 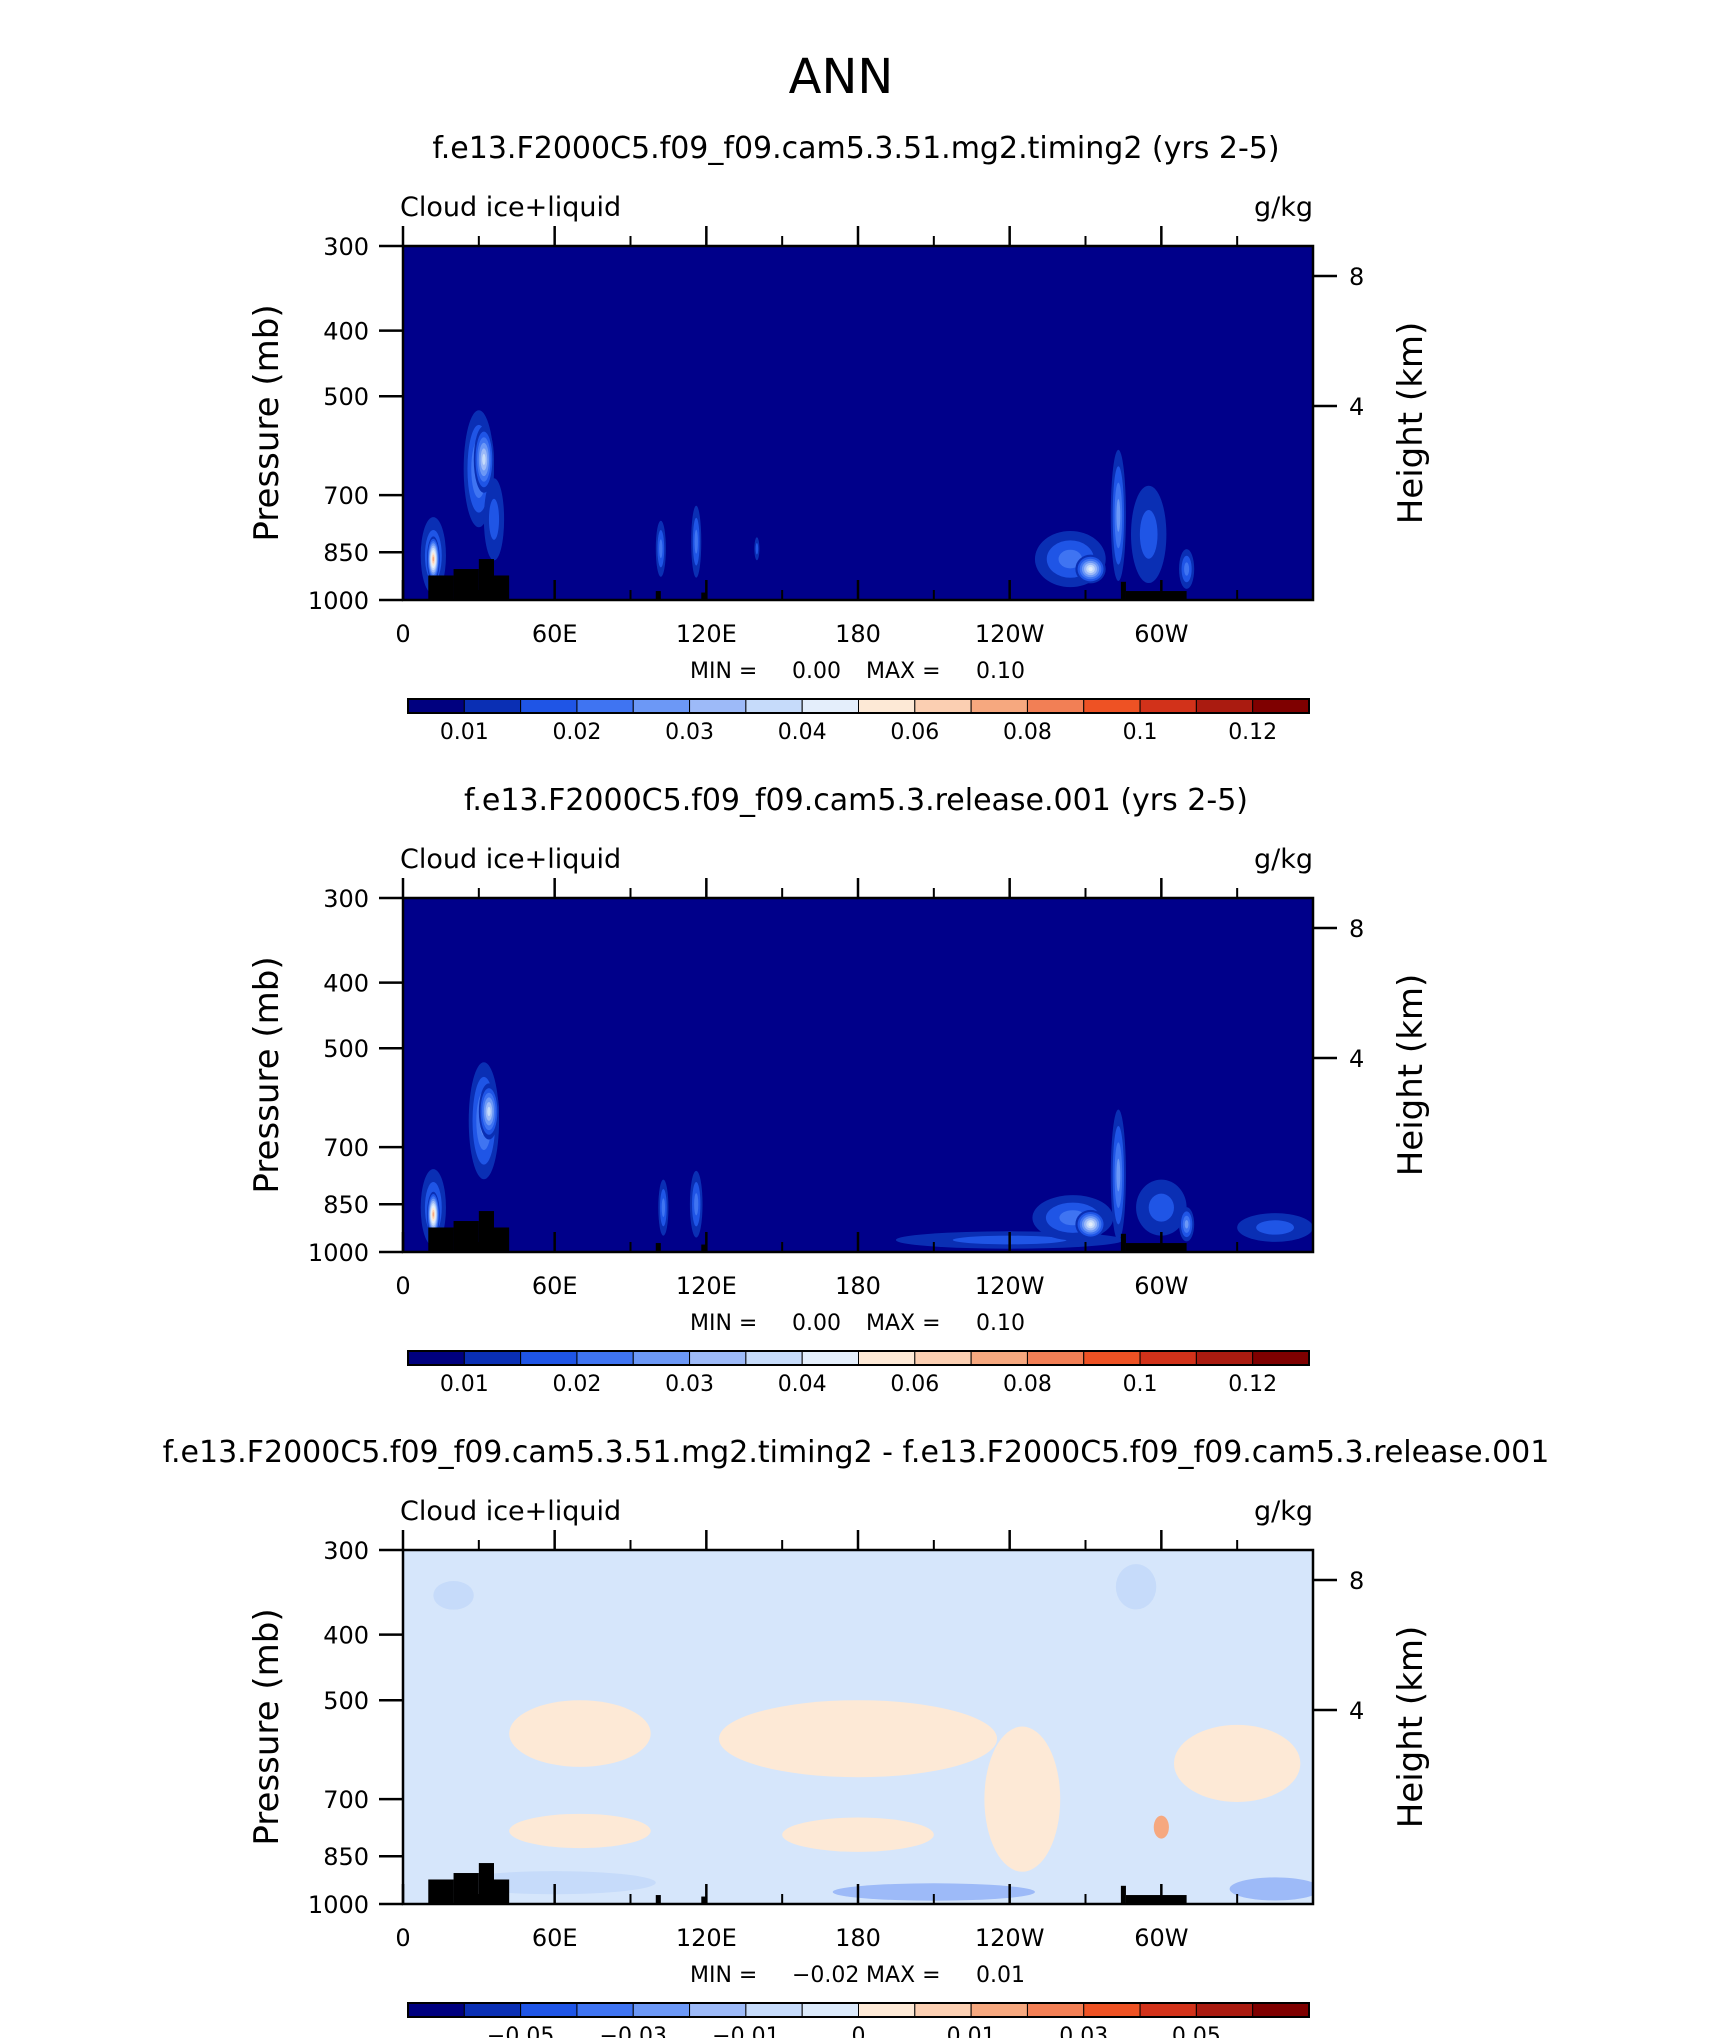 What do you see at coordinates (723, 1323) in the screenshot?
I see `min-label: MIN =` at bounding box center [723, 1323].